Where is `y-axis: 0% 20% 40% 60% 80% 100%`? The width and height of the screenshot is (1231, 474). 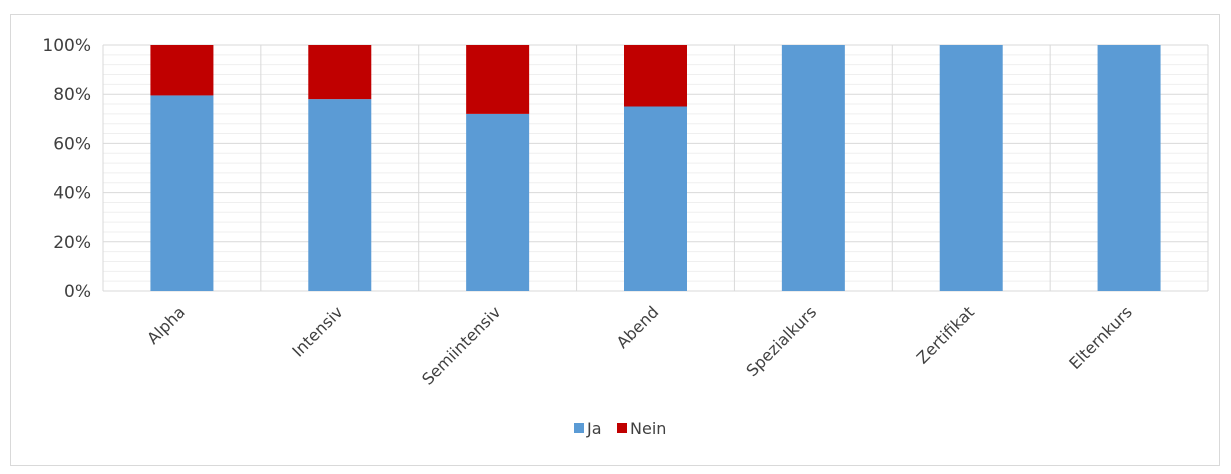
y-axis: 0% 20% 40% 60% 80% 100% is located at coordinates (66, 169).